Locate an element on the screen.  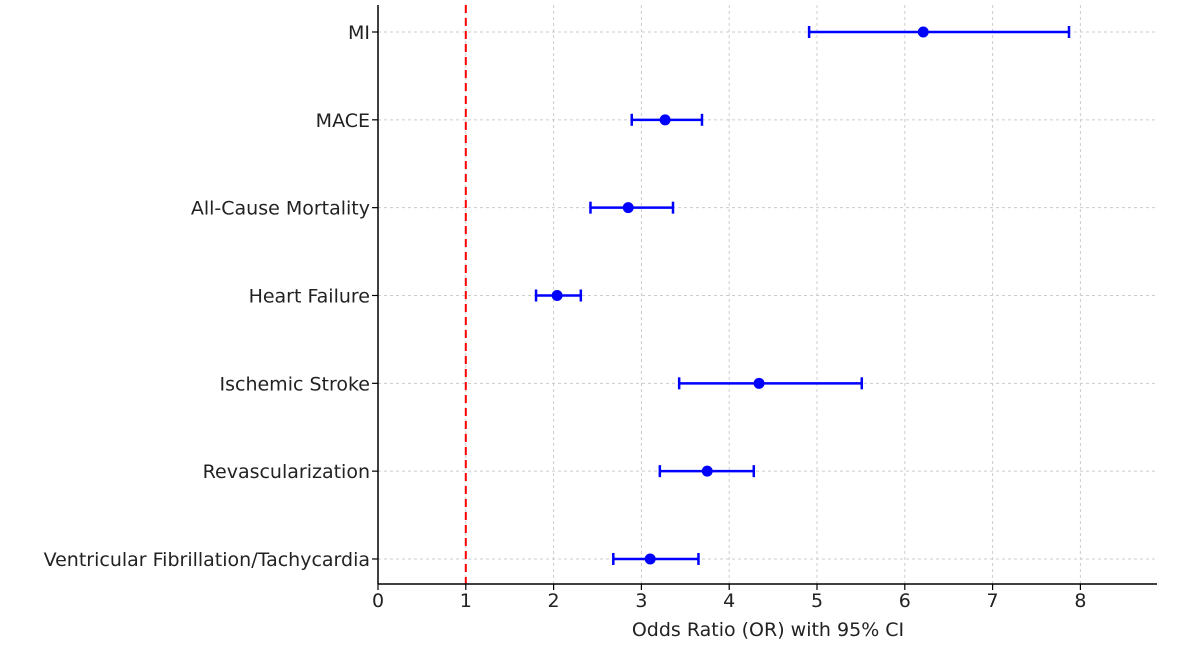
x-tick-label-5: 5 is located at coordinates (817, 601).